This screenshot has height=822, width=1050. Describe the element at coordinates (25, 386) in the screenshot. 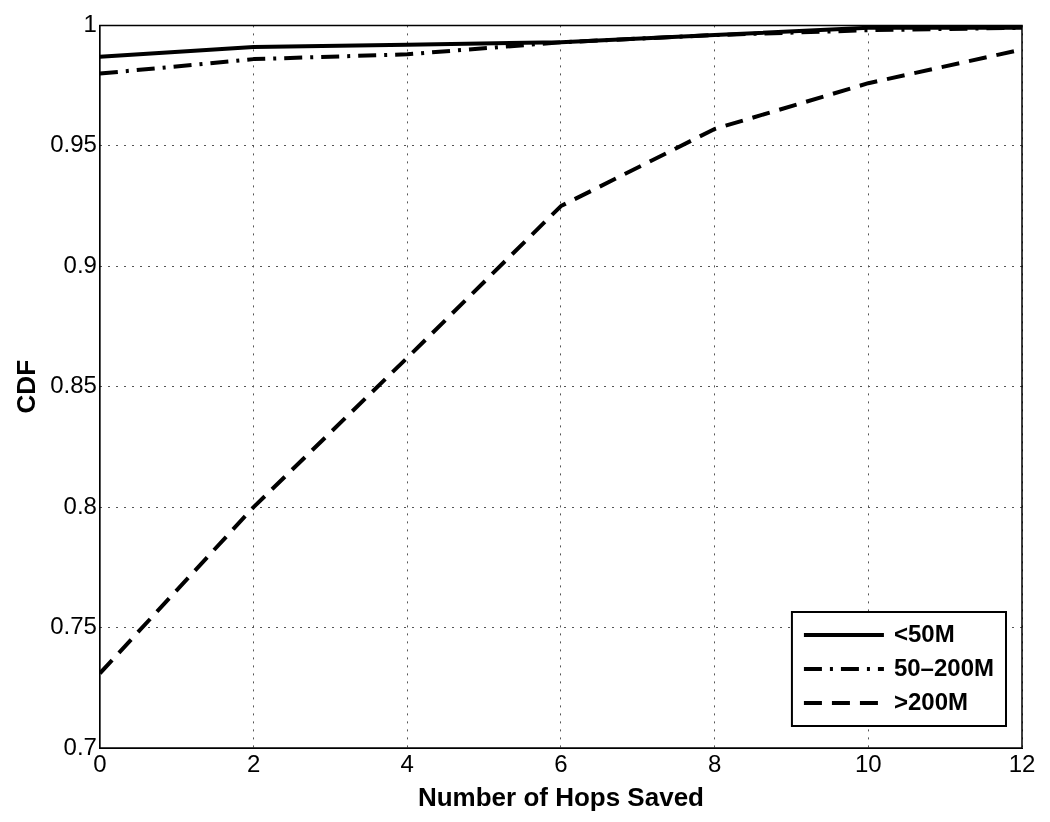

I see `y-axis-title: CDF` at that location.